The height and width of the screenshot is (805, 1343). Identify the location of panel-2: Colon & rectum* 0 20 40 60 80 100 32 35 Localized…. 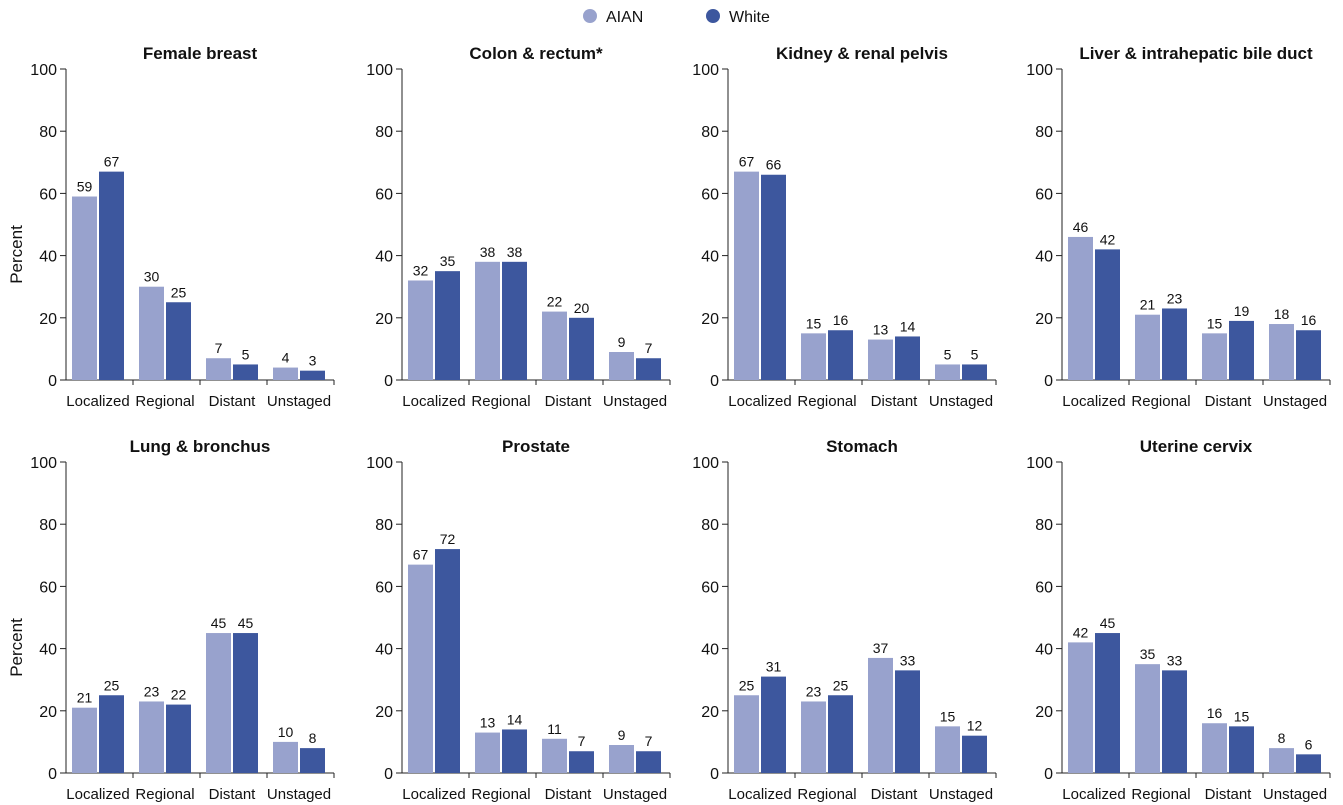
(518, 227).